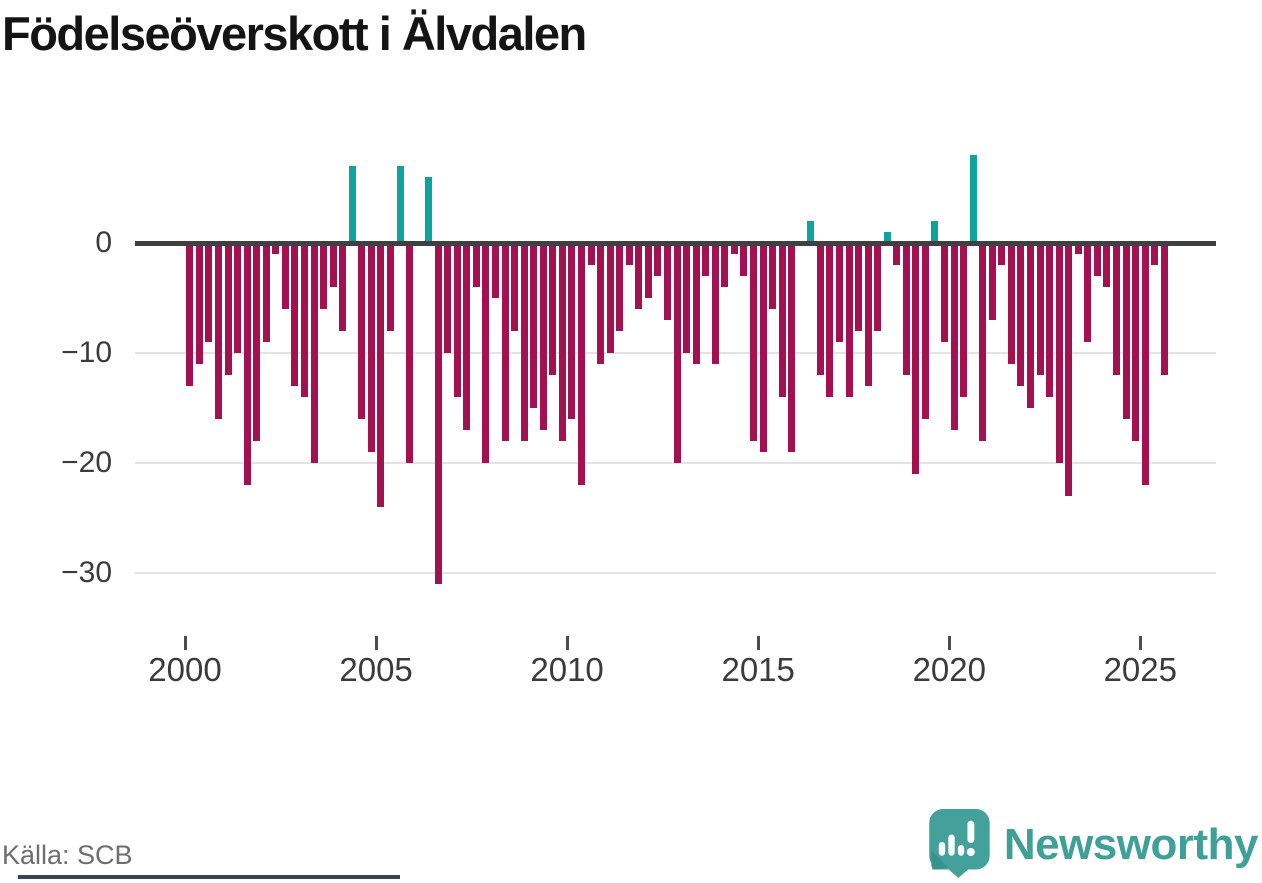 The width and height of the screenshot is (1262, 883). I want to click on bar-2000Q4, so click(218, 331).